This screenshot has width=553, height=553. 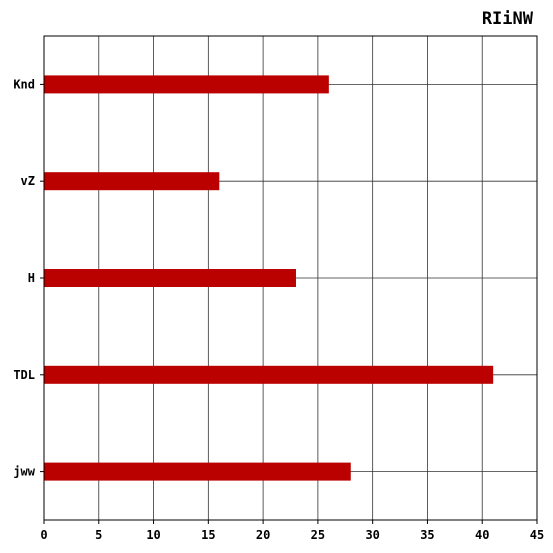 What do you see at coordinates (28, 181) in the screenshot?
I see `y-category-label: vZ` at bounding box center [28, 181].